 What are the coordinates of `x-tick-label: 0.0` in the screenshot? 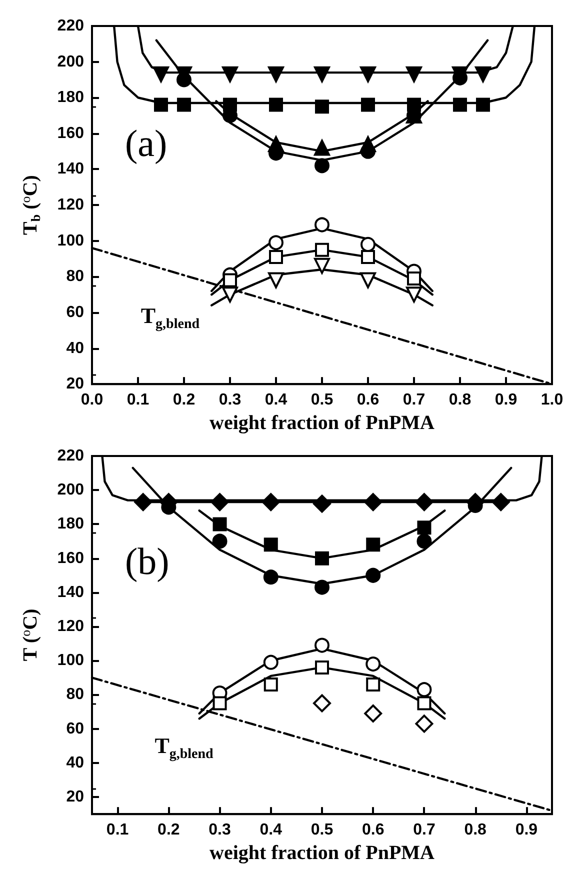 It's located at (92, 400).